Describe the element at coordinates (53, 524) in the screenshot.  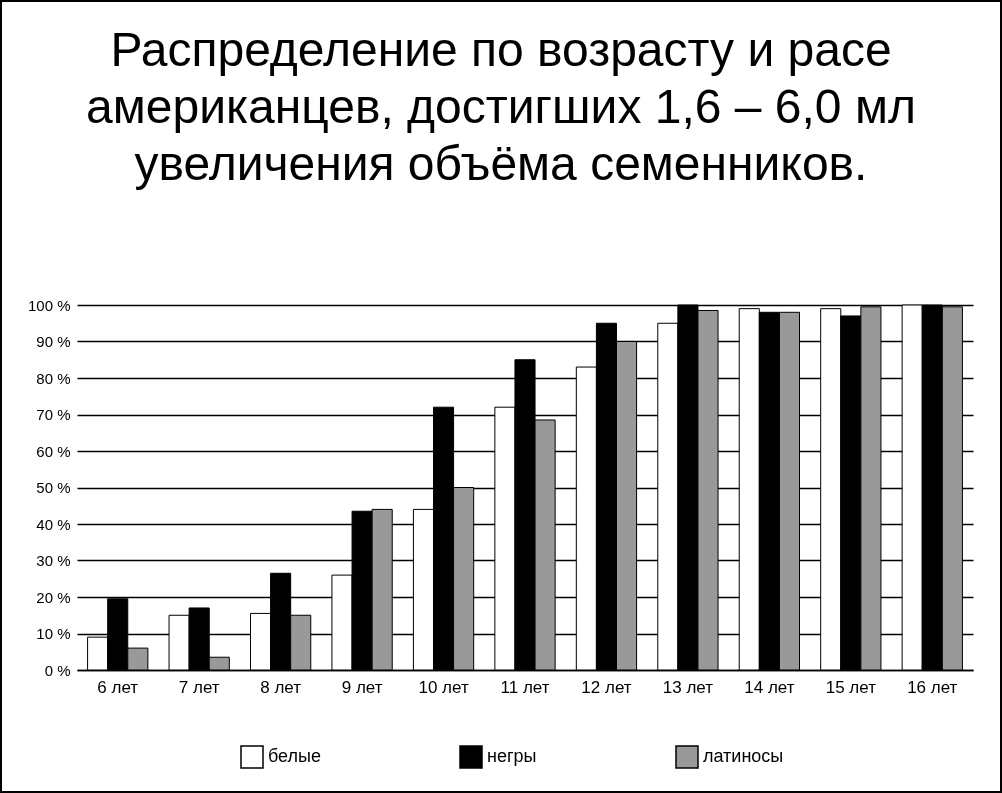
I see `y-tick-label: 40 %` at that location.